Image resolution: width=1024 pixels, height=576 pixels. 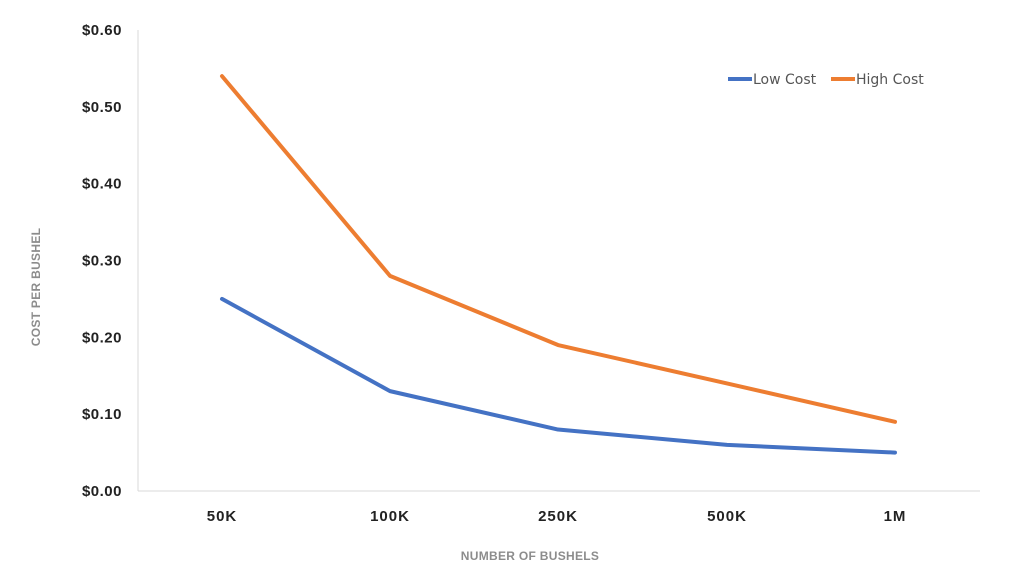 What do you see at coordinates (102, 184) in the screenshot?
I see `y-tick-label: $0.40` at bounding box center [102, 184].